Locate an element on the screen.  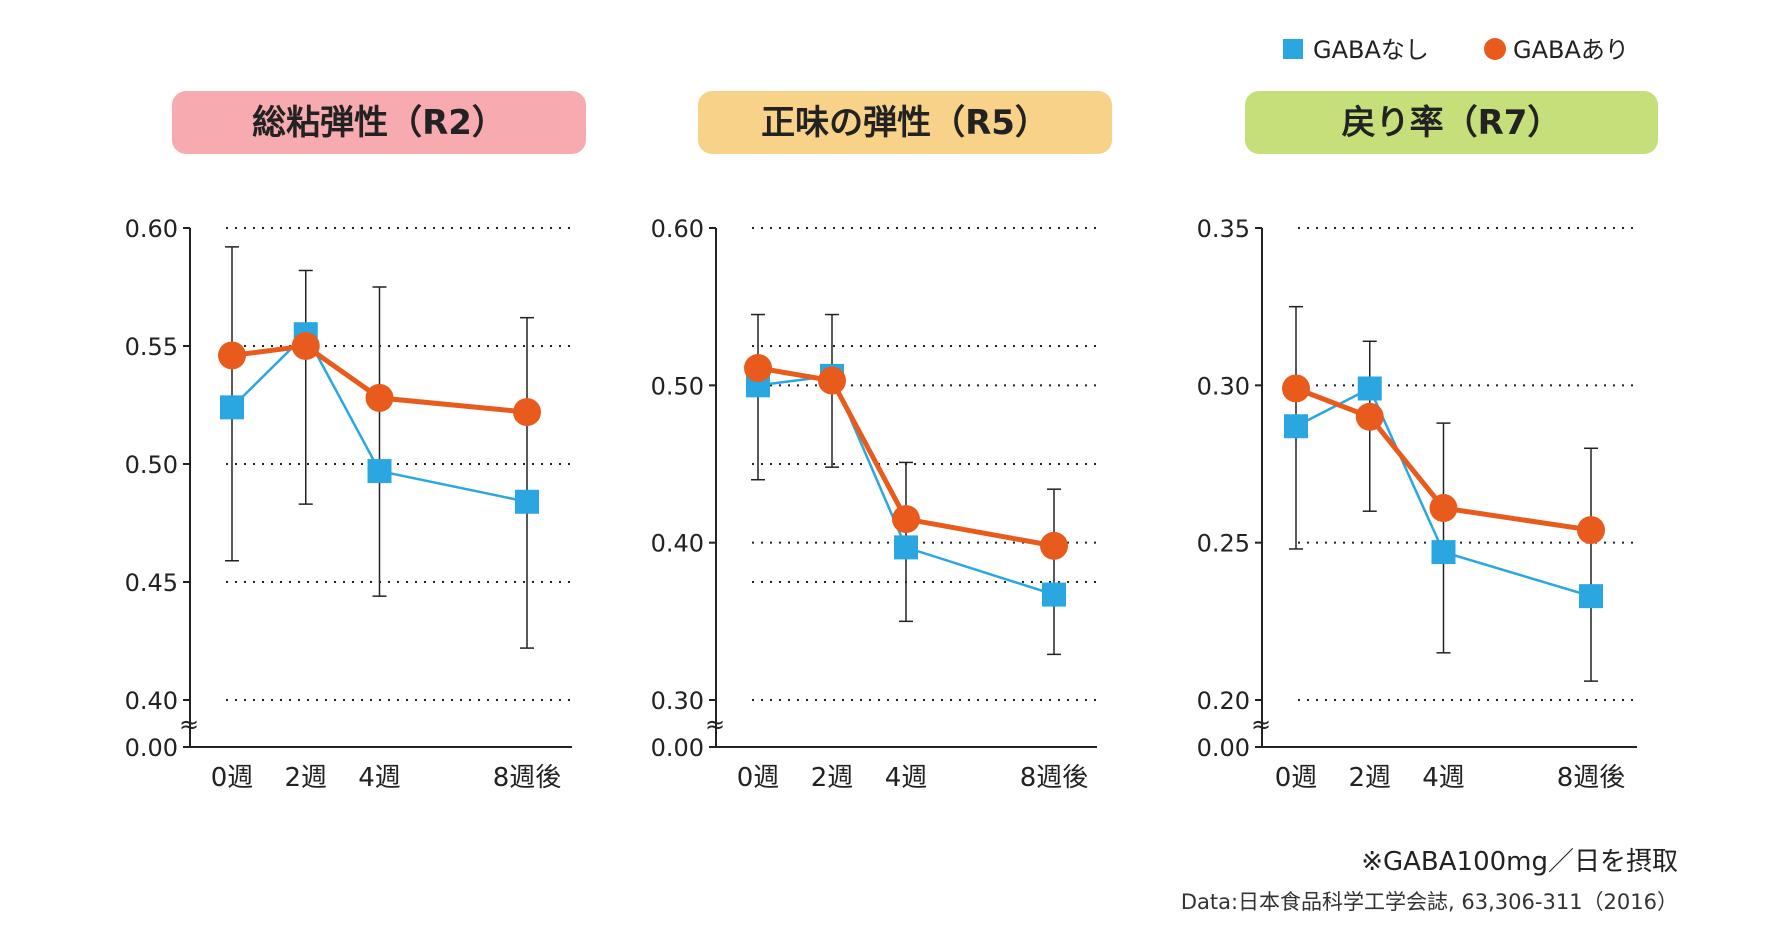
y-tick-label: 0.55 is located at coordinates (151, 347).